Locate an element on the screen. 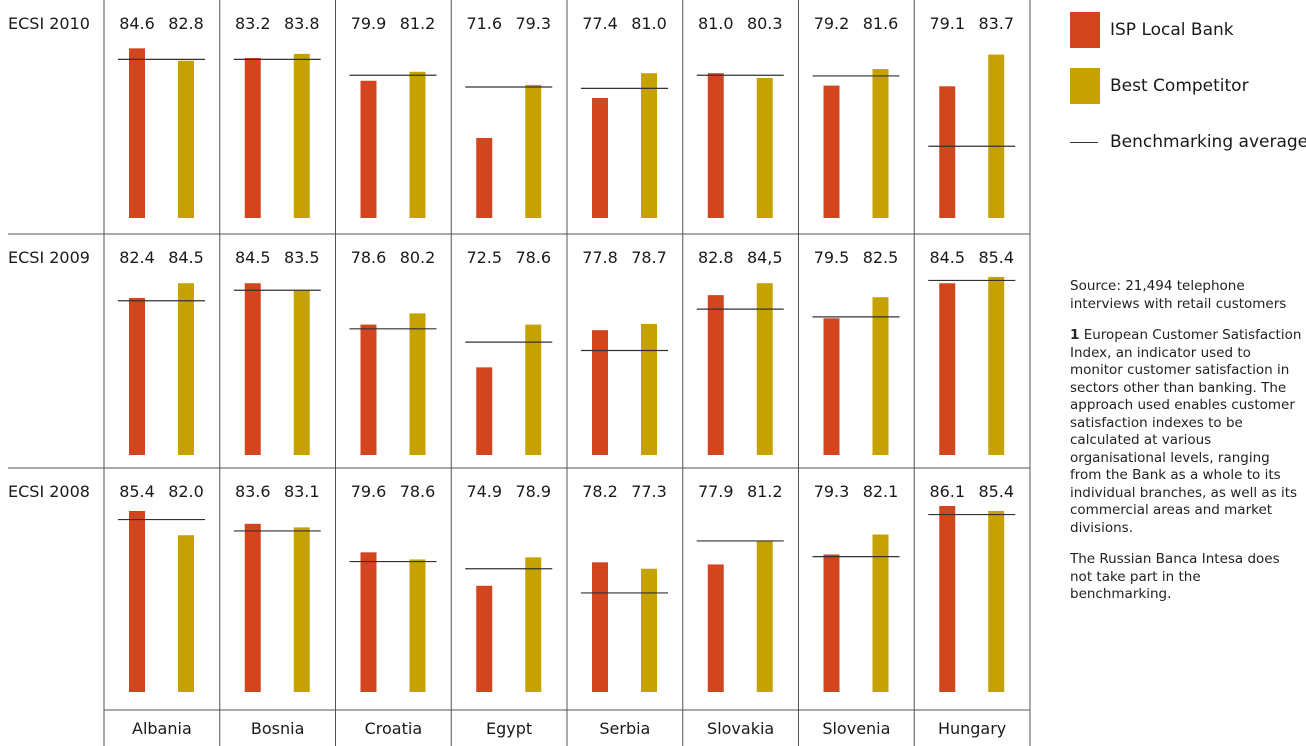 This screenshot has width=1306, height=746. value-label-competitor-ecsi-2010-serbia: 81.0 is located at coordinates (649, 23).